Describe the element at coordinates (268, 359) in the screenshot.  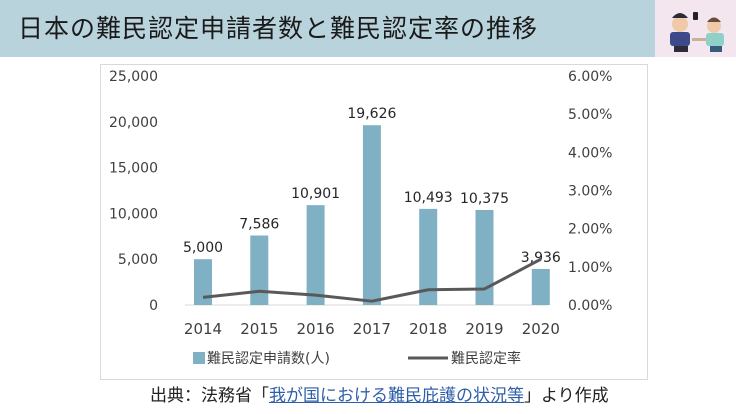
I see `legend-label-bars: 難民認定申請数(人)` at that location.